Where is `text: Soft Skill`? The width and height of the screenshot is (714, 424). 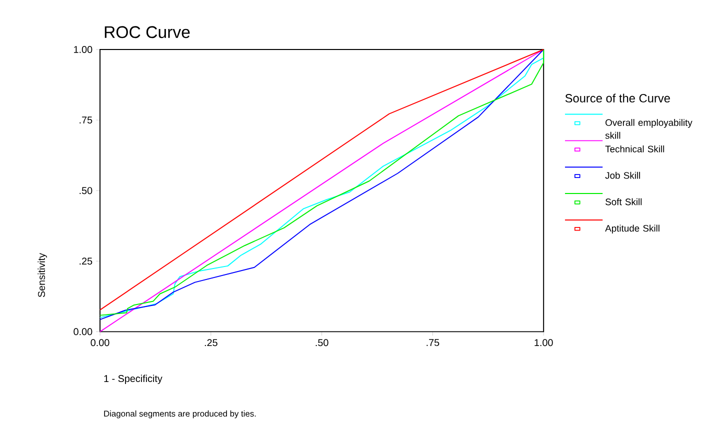 text: Soft Skill is located at coordinates (624, 202).